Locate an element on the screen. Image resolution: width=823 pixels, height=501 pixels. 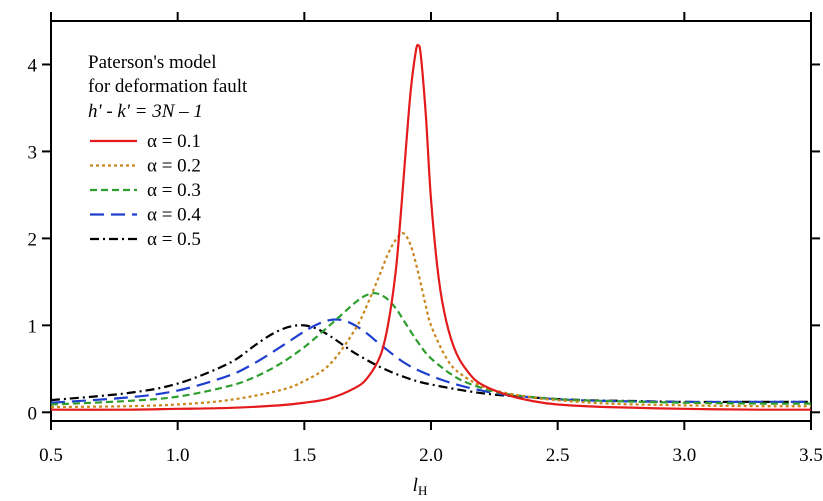
legend-label-5: α = 0.5 is located at coordinates (174, 239).